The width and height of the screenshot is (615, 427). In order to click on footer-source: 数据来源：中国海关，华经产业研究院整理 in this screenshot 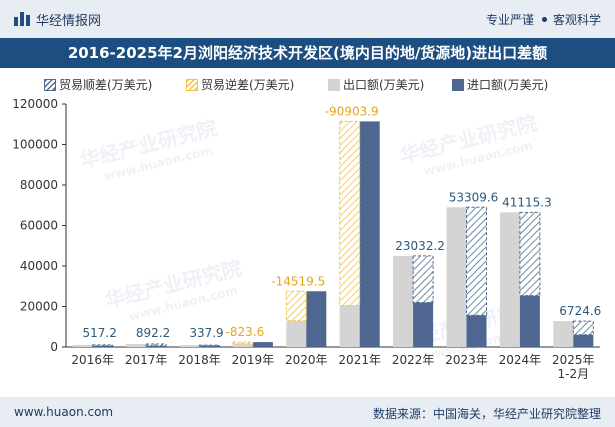, I will do `click(486, 414)`.